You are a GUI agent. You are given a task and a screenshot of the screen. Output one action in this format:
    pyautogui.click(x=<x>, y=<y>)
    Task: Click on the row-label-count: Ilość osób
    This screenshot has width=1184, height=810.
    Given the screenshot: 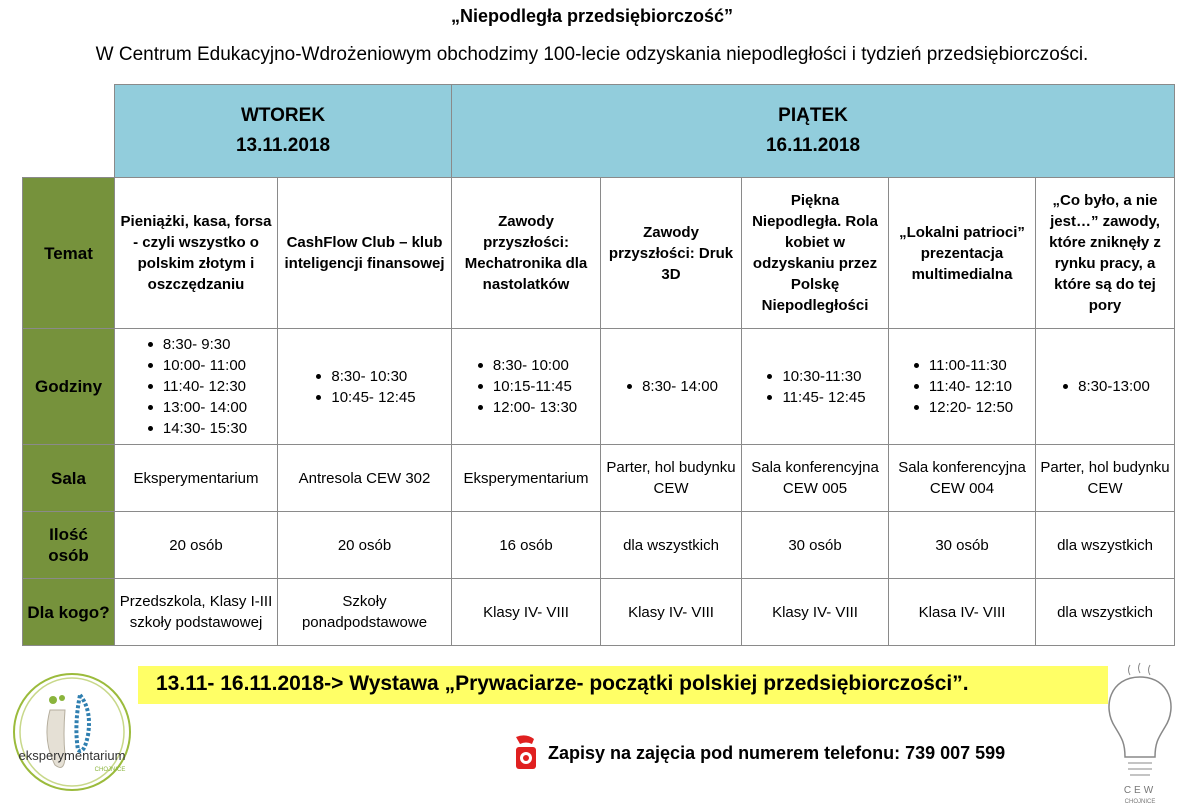 What is the action you would take?
    pyautogui.click(x=68, y=545)
    